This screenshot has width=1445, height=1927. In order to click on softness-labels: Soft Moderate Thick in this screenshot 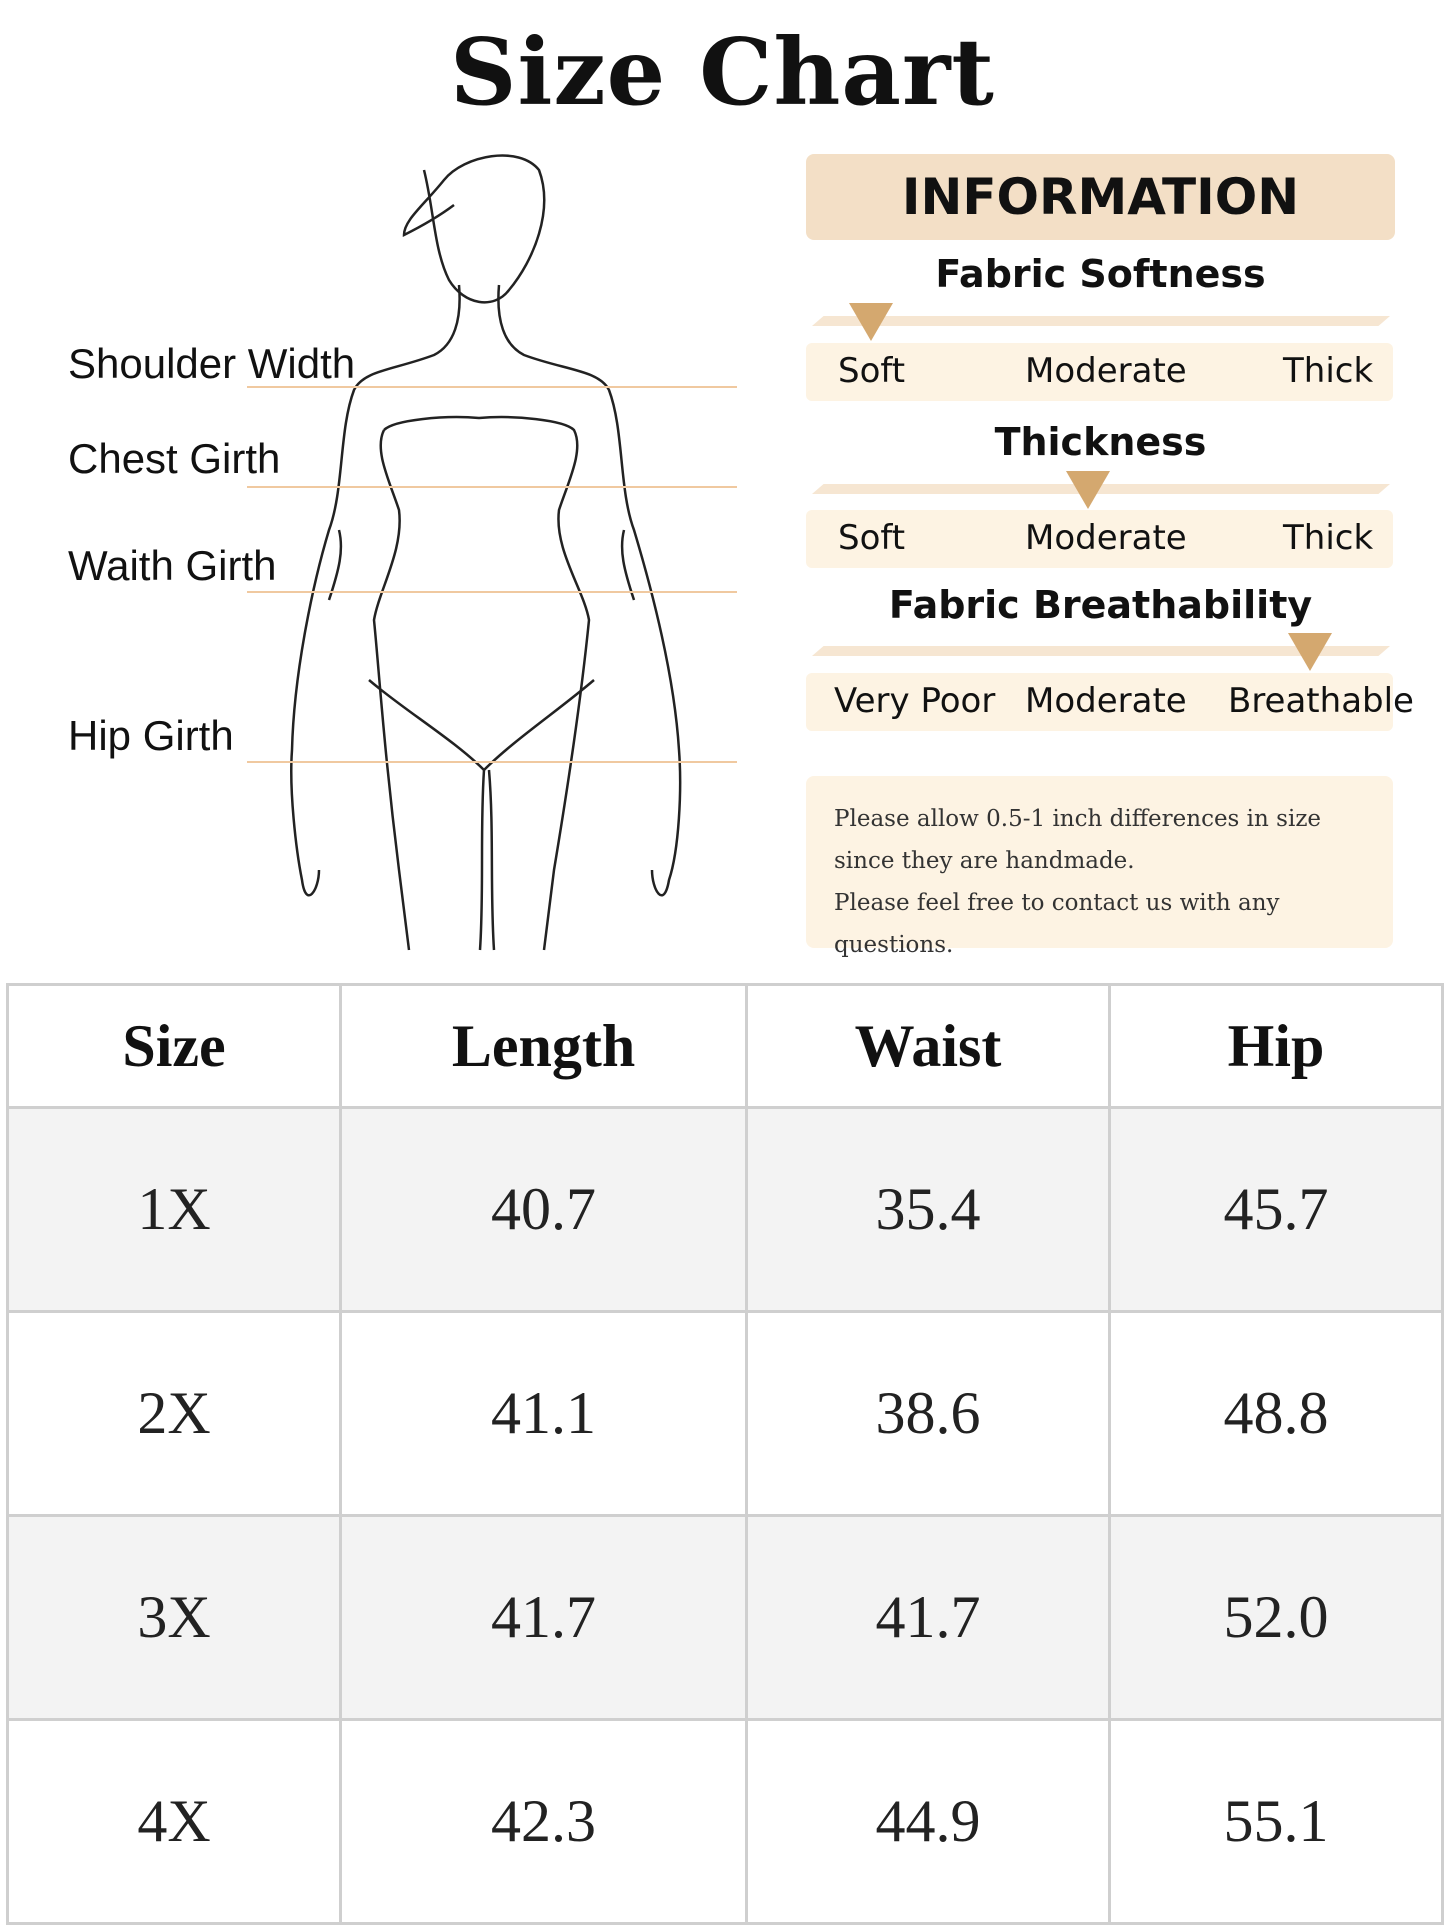, I will do `click(1099, 372)`.